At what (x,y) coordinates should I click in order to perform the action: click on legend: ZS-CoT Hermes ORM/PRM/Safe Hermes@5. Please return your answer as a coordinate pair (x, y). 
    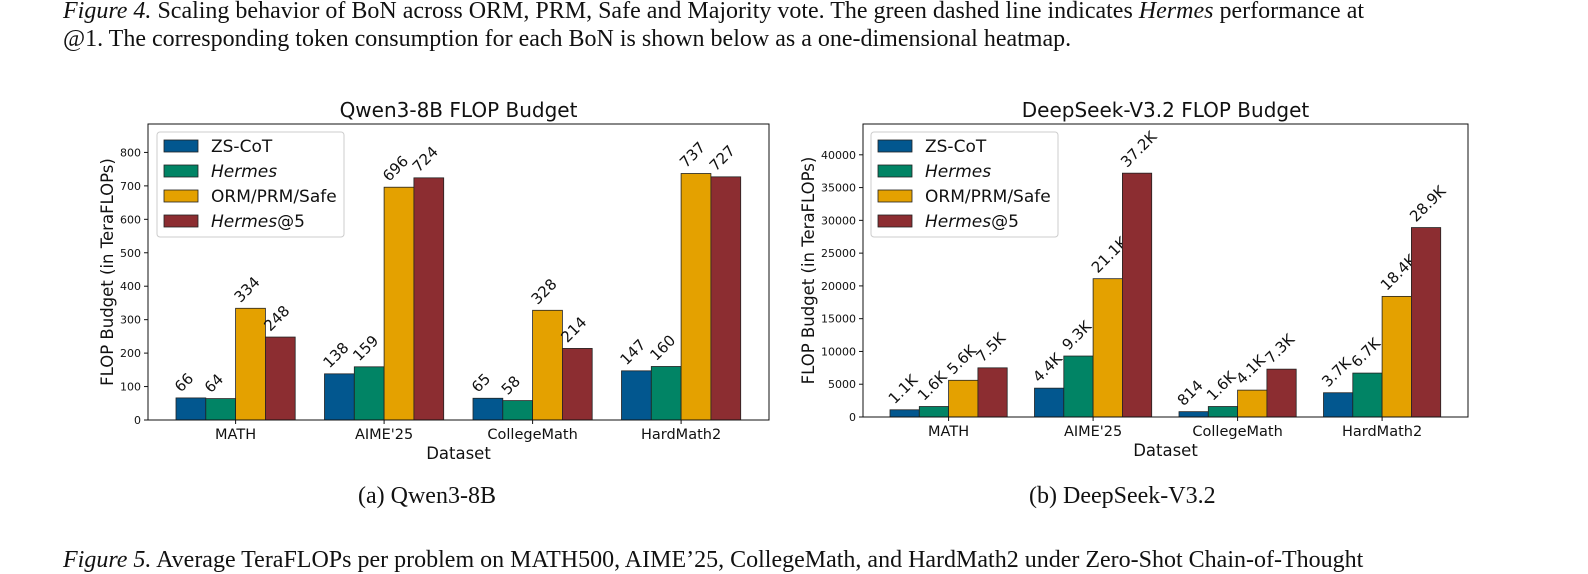
    Looking at the image, I should click on (964, 184).